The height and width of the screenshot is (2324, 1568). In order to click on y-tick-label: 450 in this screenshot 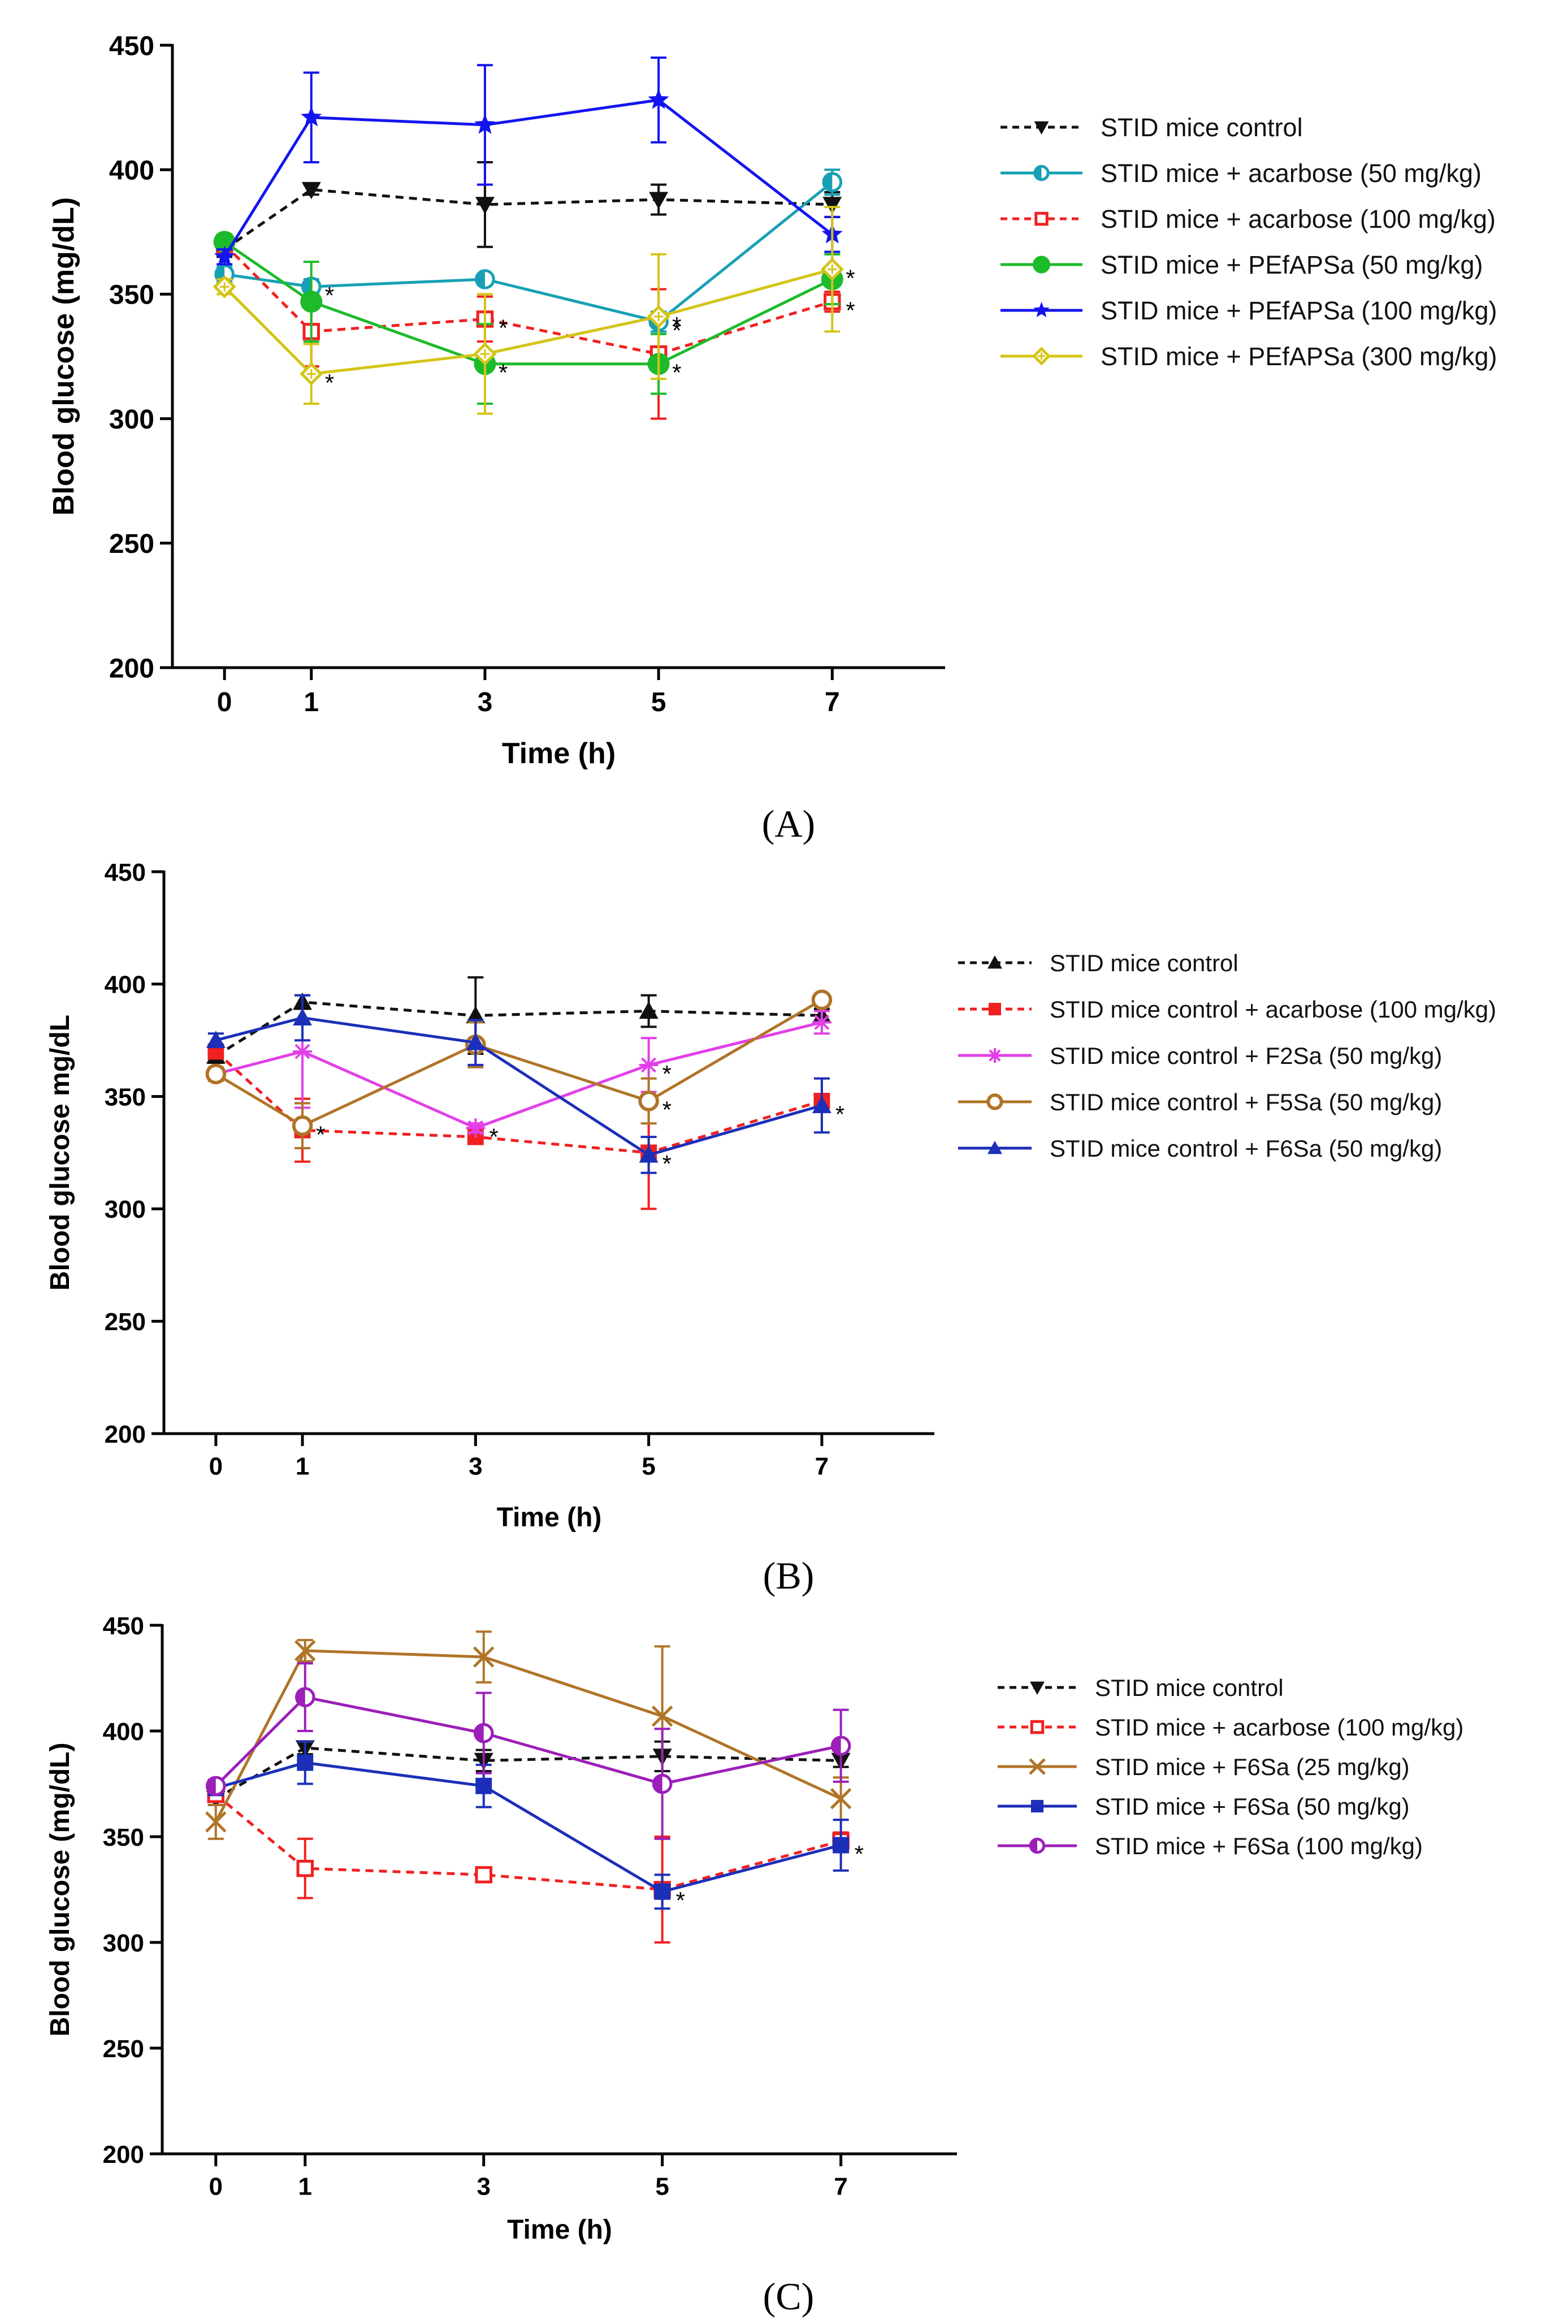, I will do `click(125, 872)`.